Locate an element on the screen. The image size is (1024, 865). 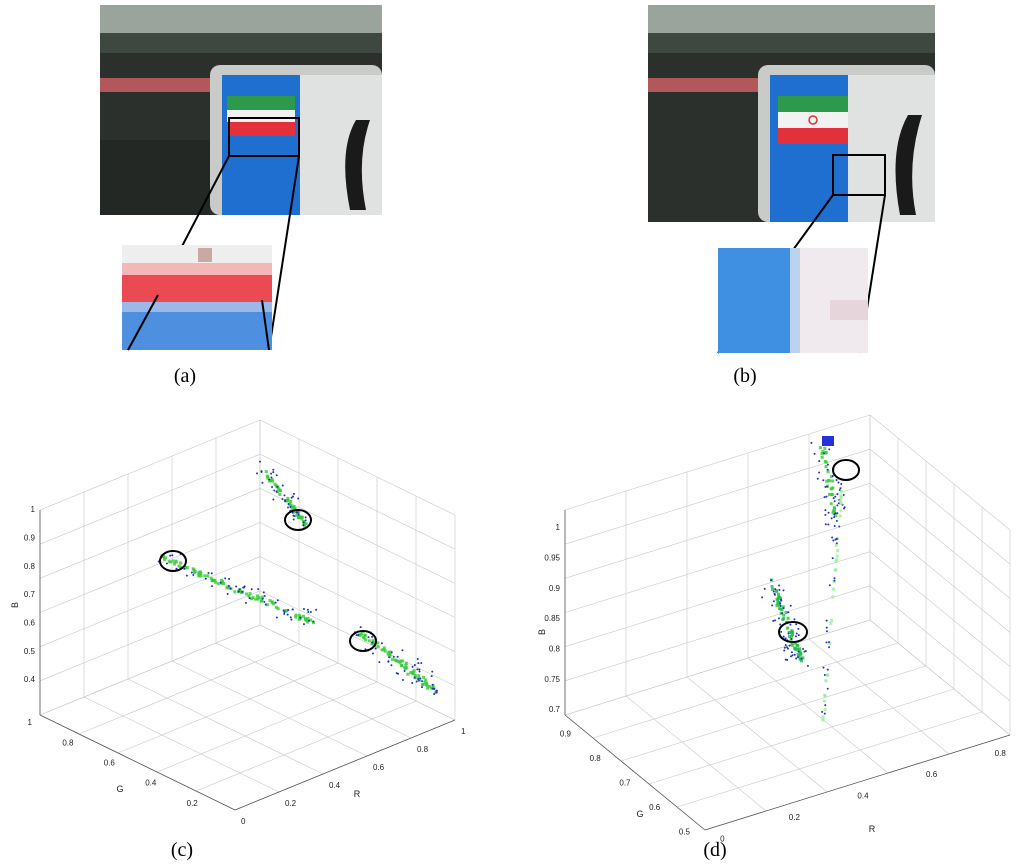
z-tick-label: 0.4 is located at coordinates (30, 679).